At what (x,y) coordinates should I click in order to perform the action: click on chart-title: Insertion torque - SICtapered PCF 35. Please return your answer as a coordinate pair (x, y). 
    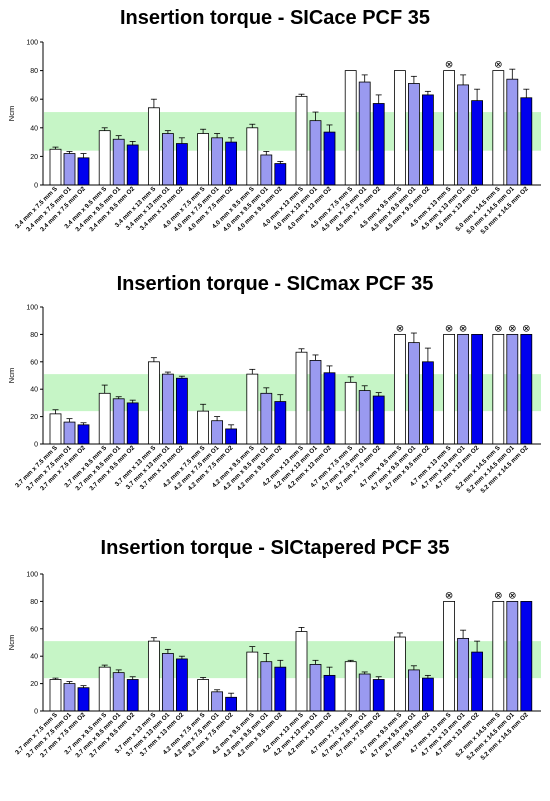
    Looking at the image, I should click on (275, 548).